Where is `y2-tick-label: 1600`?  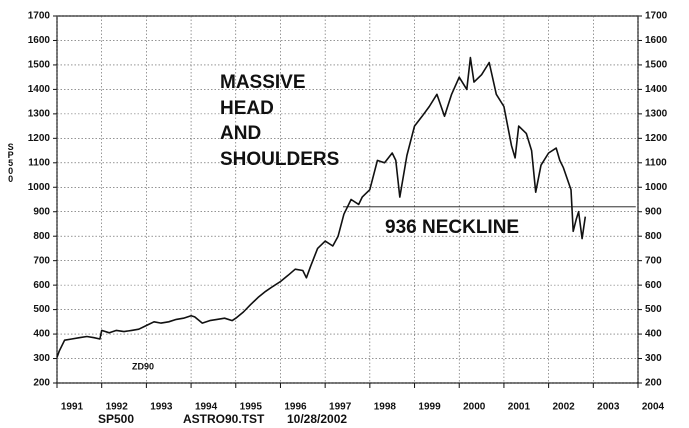
y2-tick-label: 1600 is located at coordinates (656, 40).